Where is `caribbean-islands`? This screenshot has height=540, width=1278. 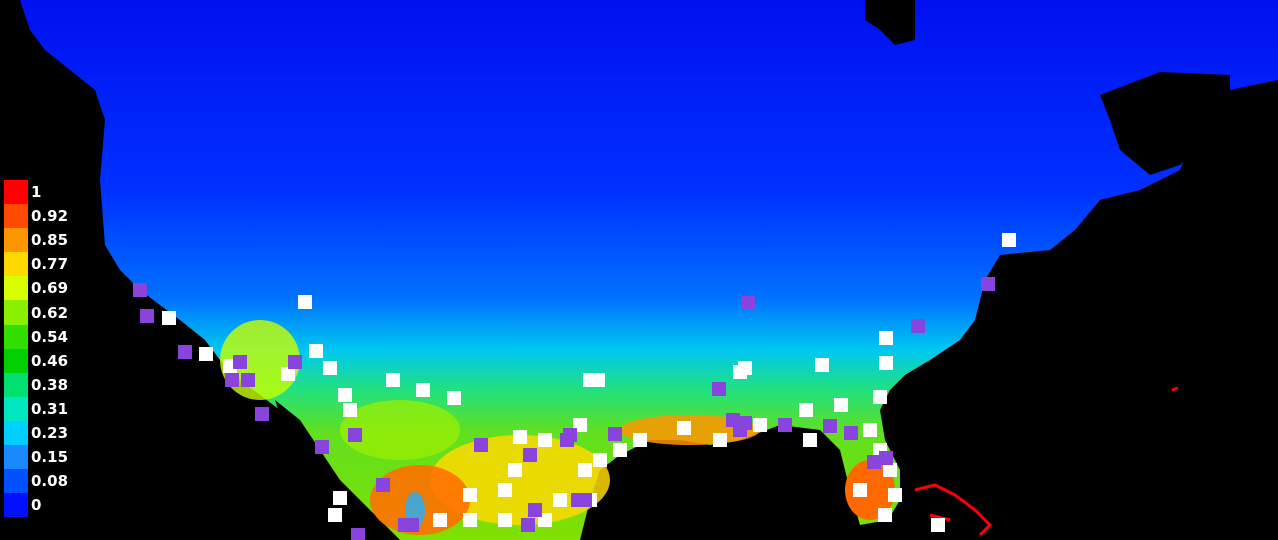
caribbean-islands is located at coordinates (1046, 461).